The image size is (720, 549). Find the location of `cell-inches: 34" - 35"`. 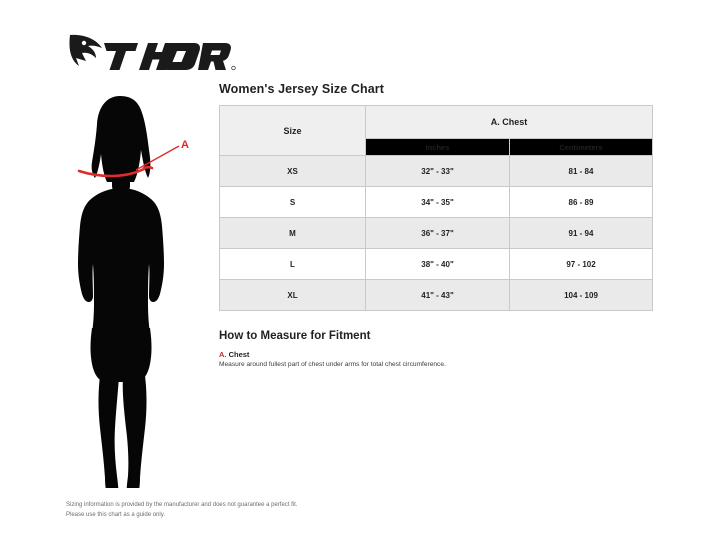

cell-inches: 34" - 35" is located at coordinates (437, 202).